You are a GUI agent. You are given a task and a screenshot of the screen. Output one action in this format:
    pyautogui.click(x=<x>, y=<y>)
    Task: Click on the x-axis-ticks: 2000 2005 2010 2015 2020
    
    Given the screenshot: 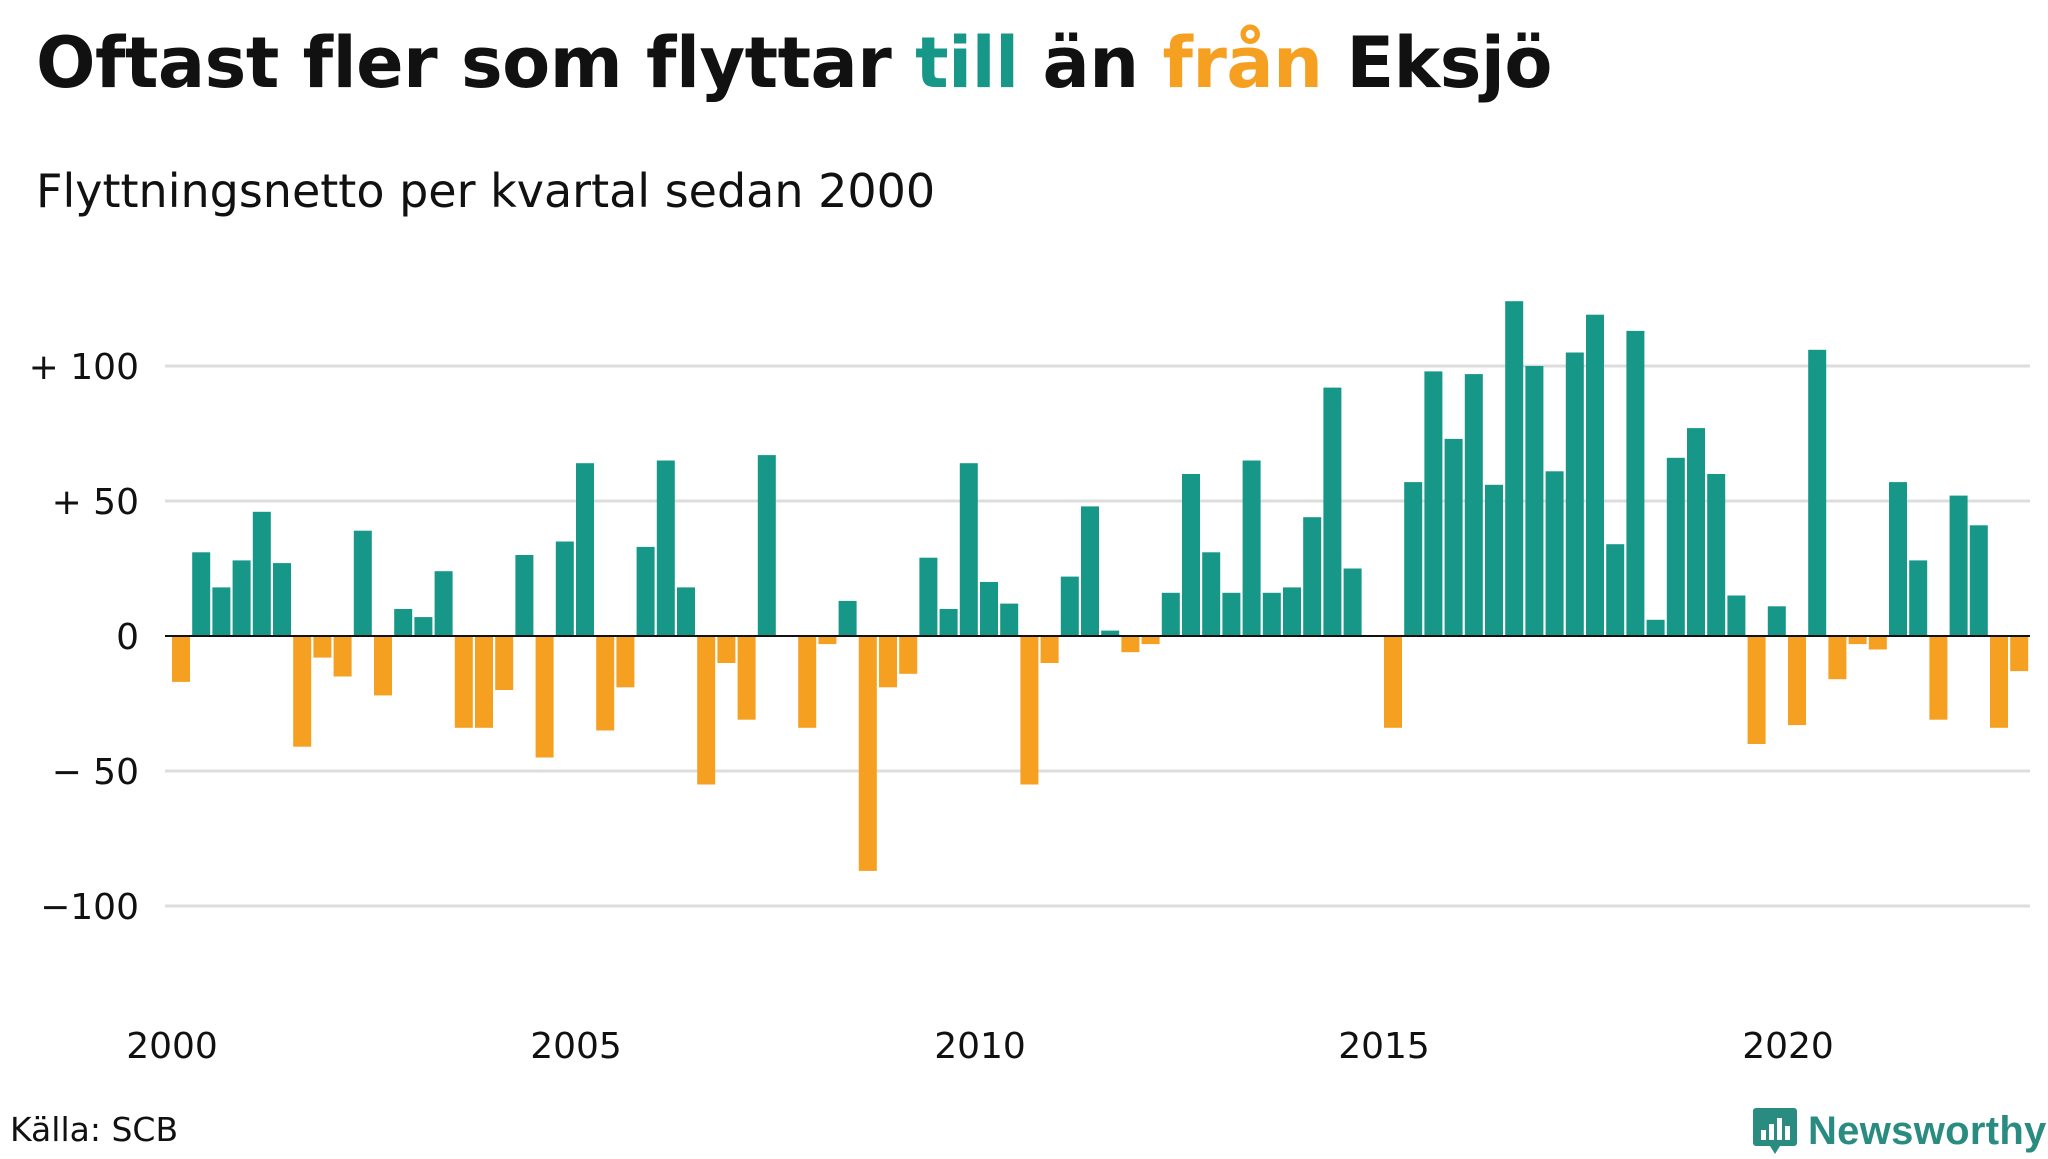 What is the action you would take?
    pyautogui.click(x=980, y=1046)
    